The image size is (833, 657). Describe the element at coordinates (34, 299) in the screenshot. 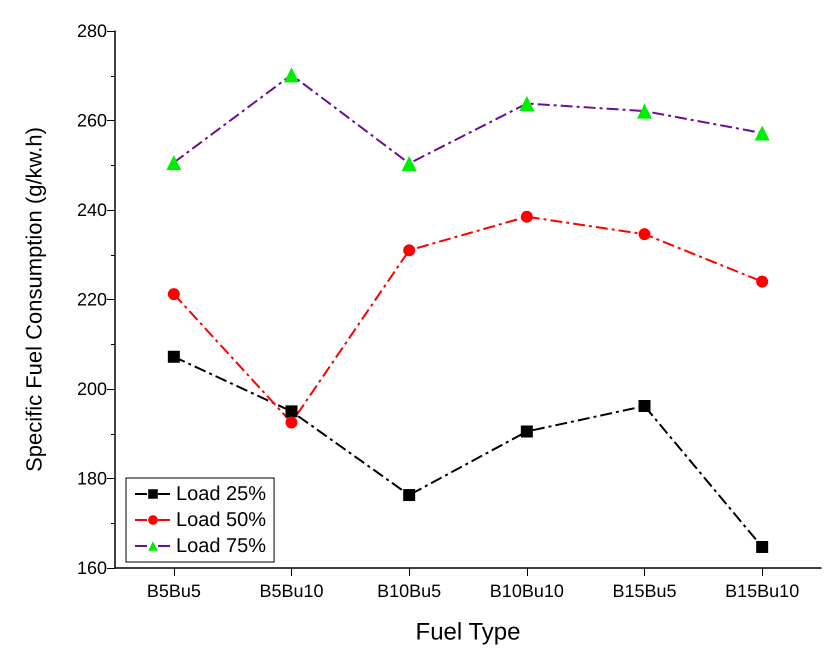

I see `y-axis-title: Specific Fuel Consumption (g/kw.h)` at that location.